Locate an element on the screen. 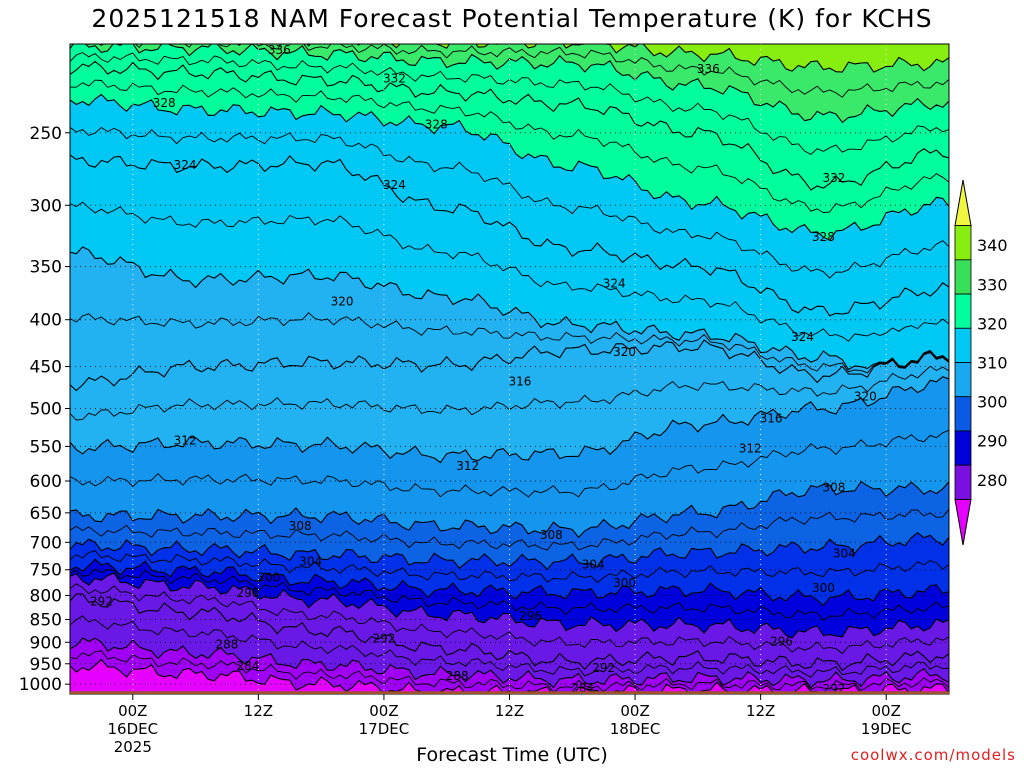 The width and height of the screenshot is (1024, 768). colorbar-label: 340 is located at coordinates (992, 245).